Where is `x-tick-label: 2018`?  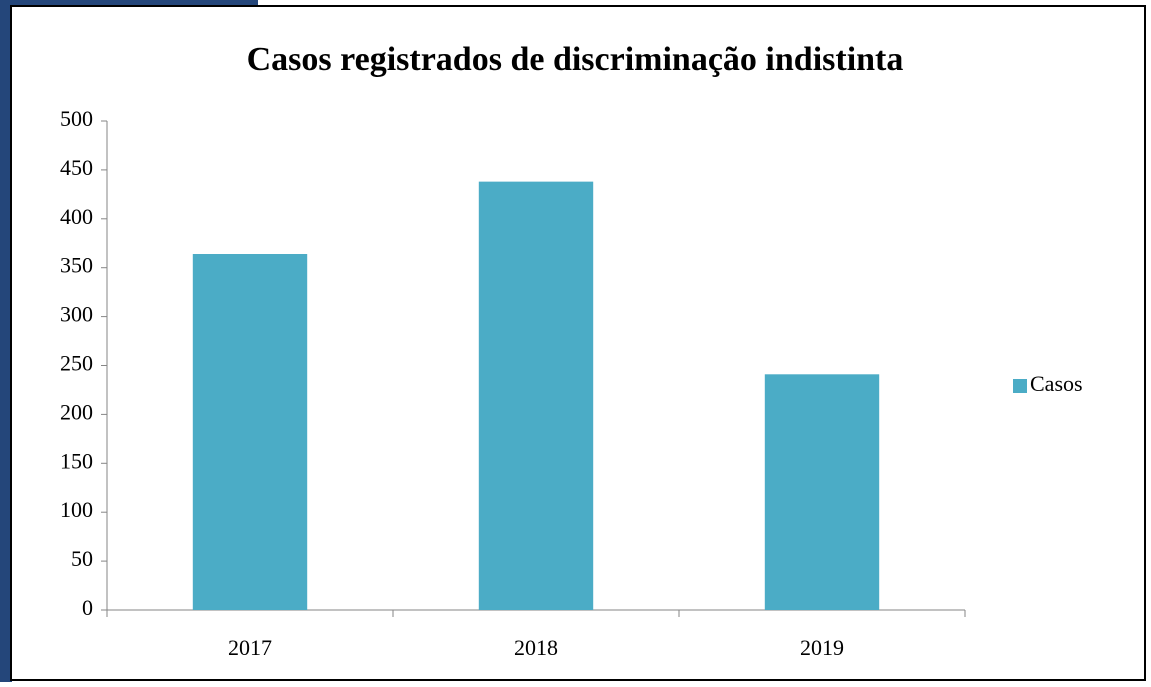 x-tick-label: 2018 is located at coordinates (536, 647).